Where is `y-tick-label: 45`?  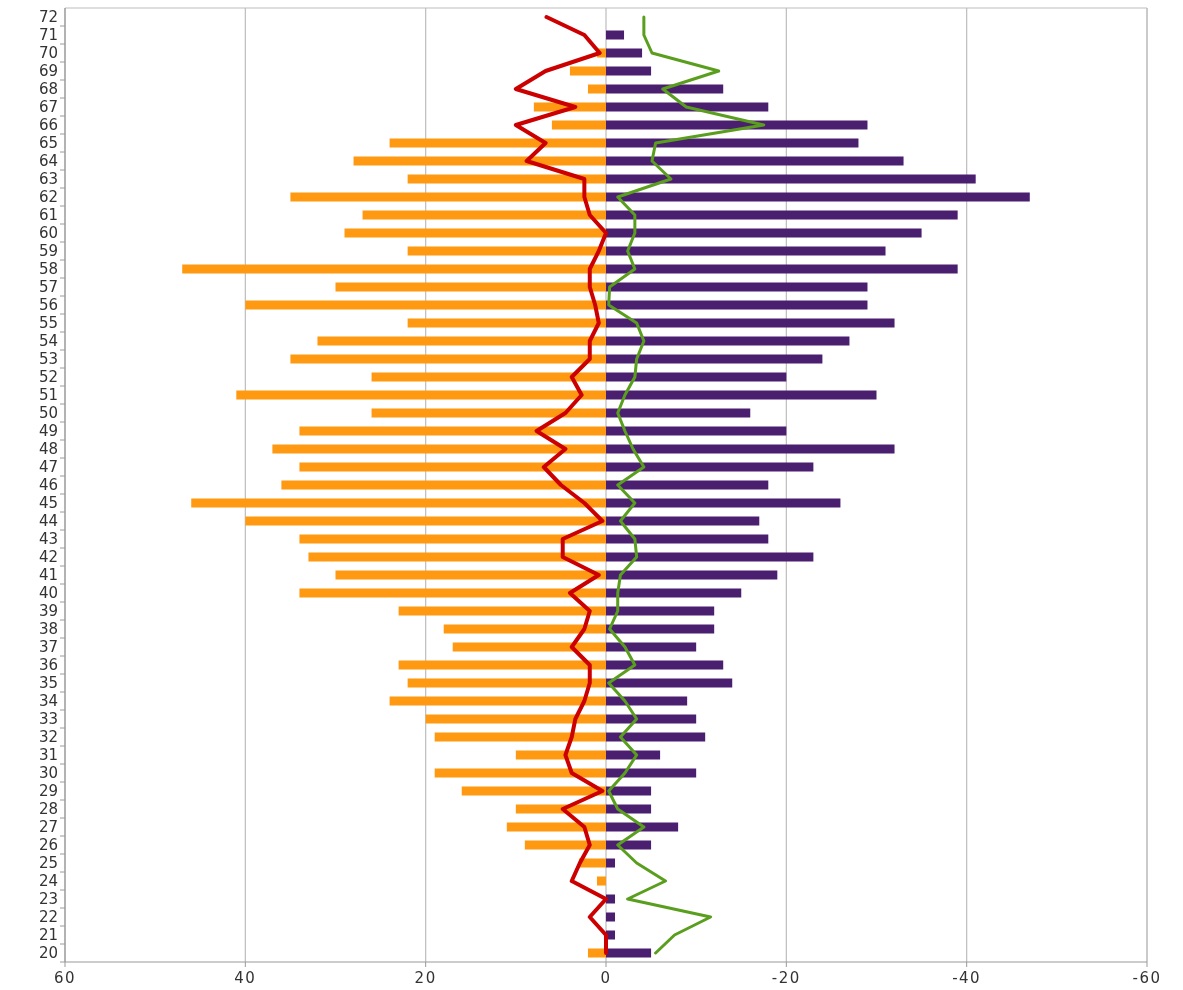 y-tick-label: 45 is located at coordinates (48, 503).